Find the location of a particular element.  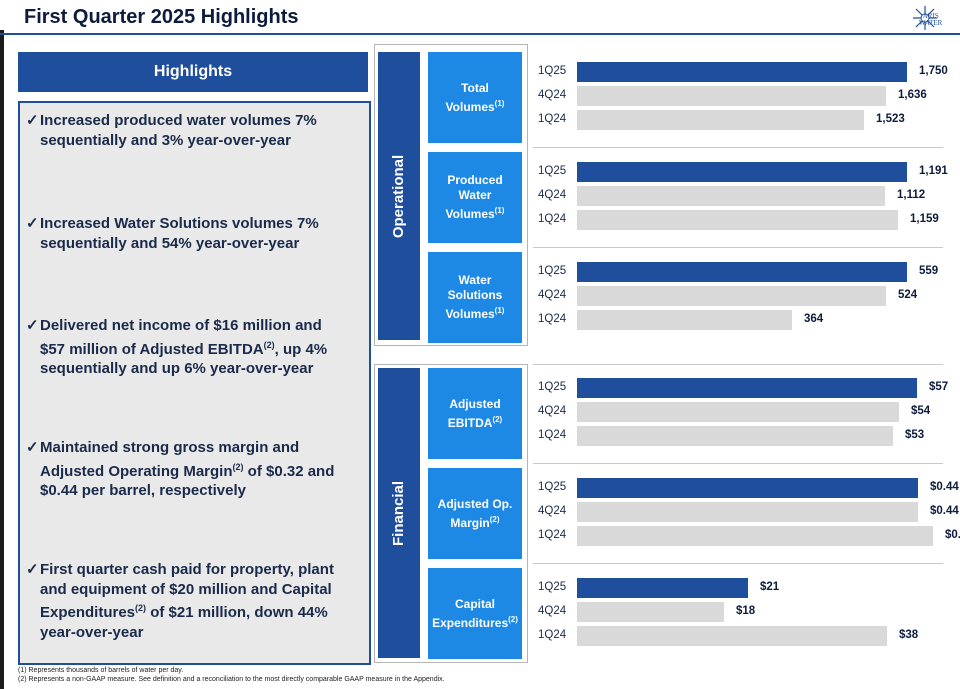

metric-label-line: Expenditures(2) is located at coordinates (475, 621).